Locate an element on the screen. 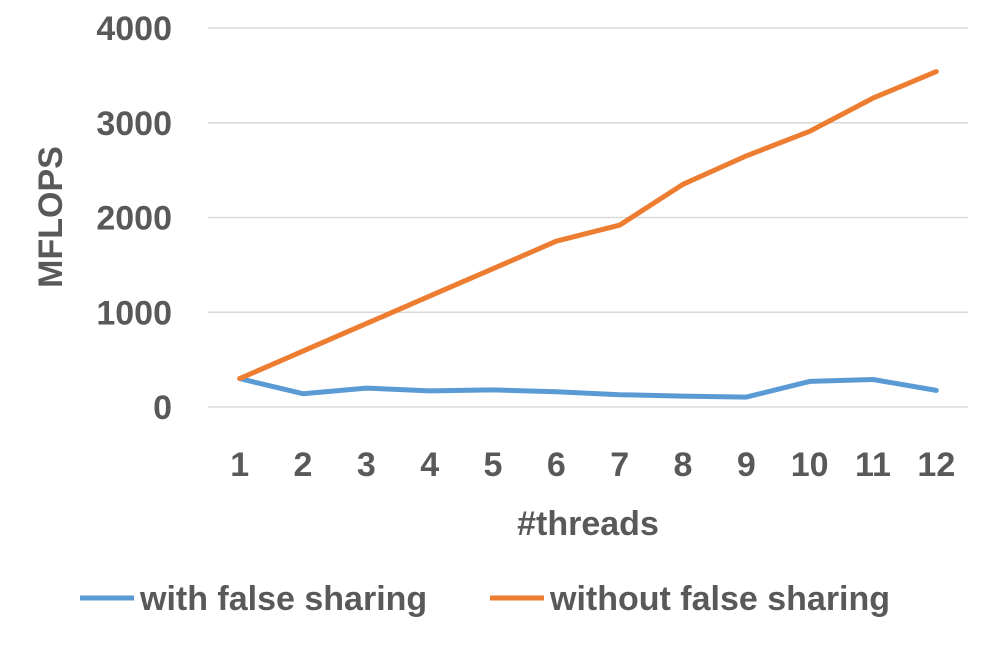 Image resolution: width=997 pixels, height=650 pixels. y-axis-ticks: 0 1000 2000 3000 4000 is located at coordinates (134, 218).